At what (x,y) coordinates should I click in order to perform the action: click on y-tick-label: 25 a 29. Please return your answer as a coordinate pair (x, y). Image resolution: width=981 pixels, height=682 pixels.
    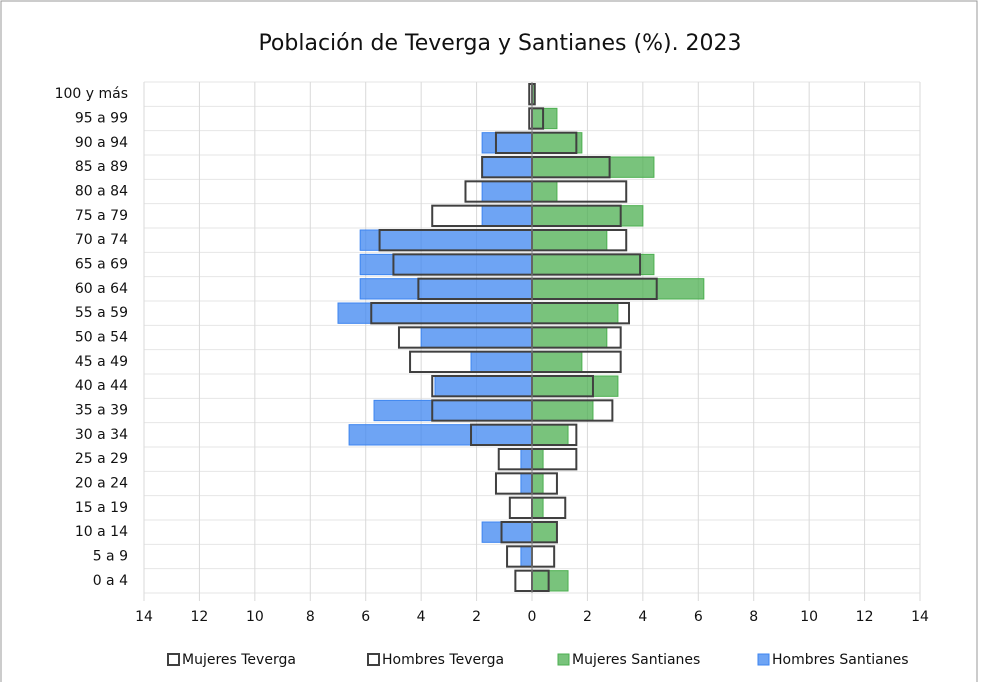
    Looking at the image, I should click on (101, 459).